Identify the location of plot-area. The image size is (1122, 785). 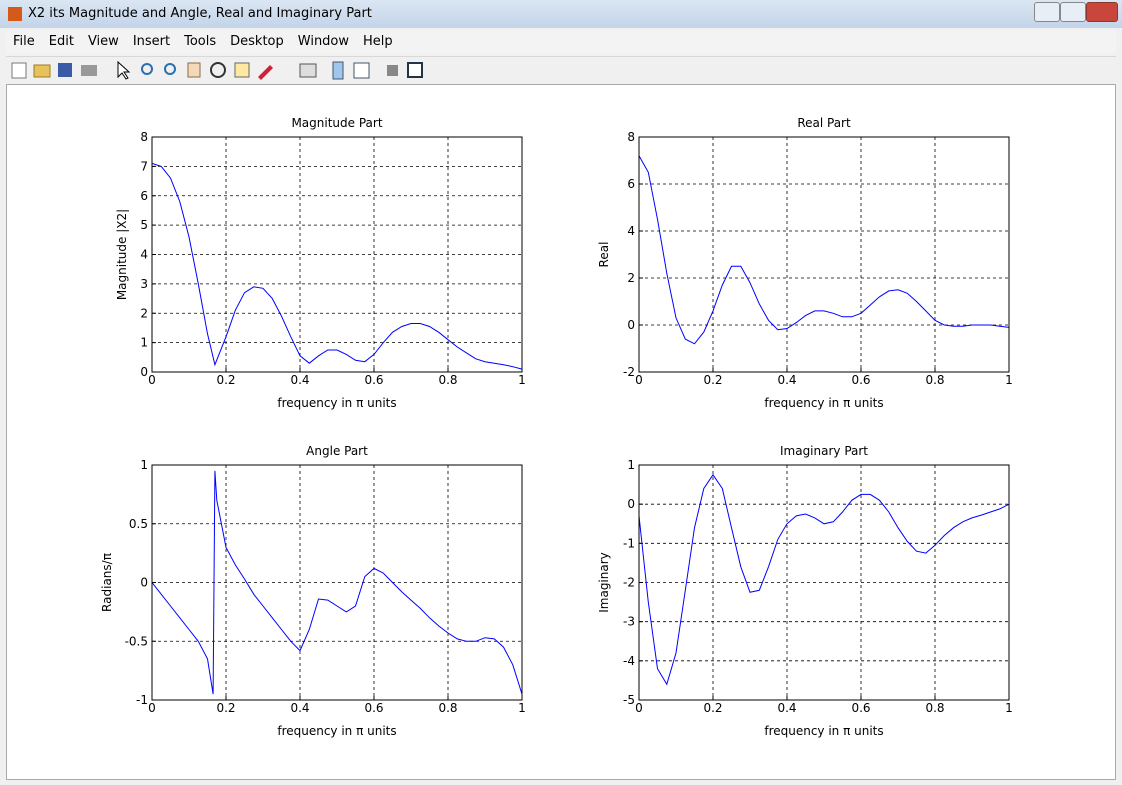
(824, 254).